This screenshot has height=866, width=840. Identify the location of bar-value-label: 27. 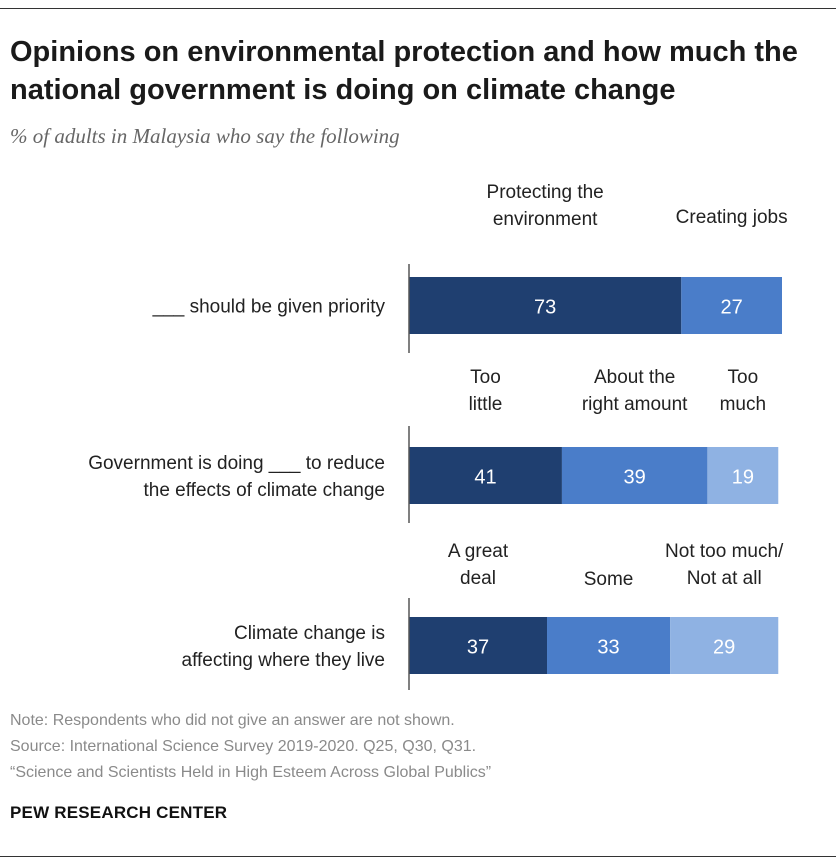
(732, 308).